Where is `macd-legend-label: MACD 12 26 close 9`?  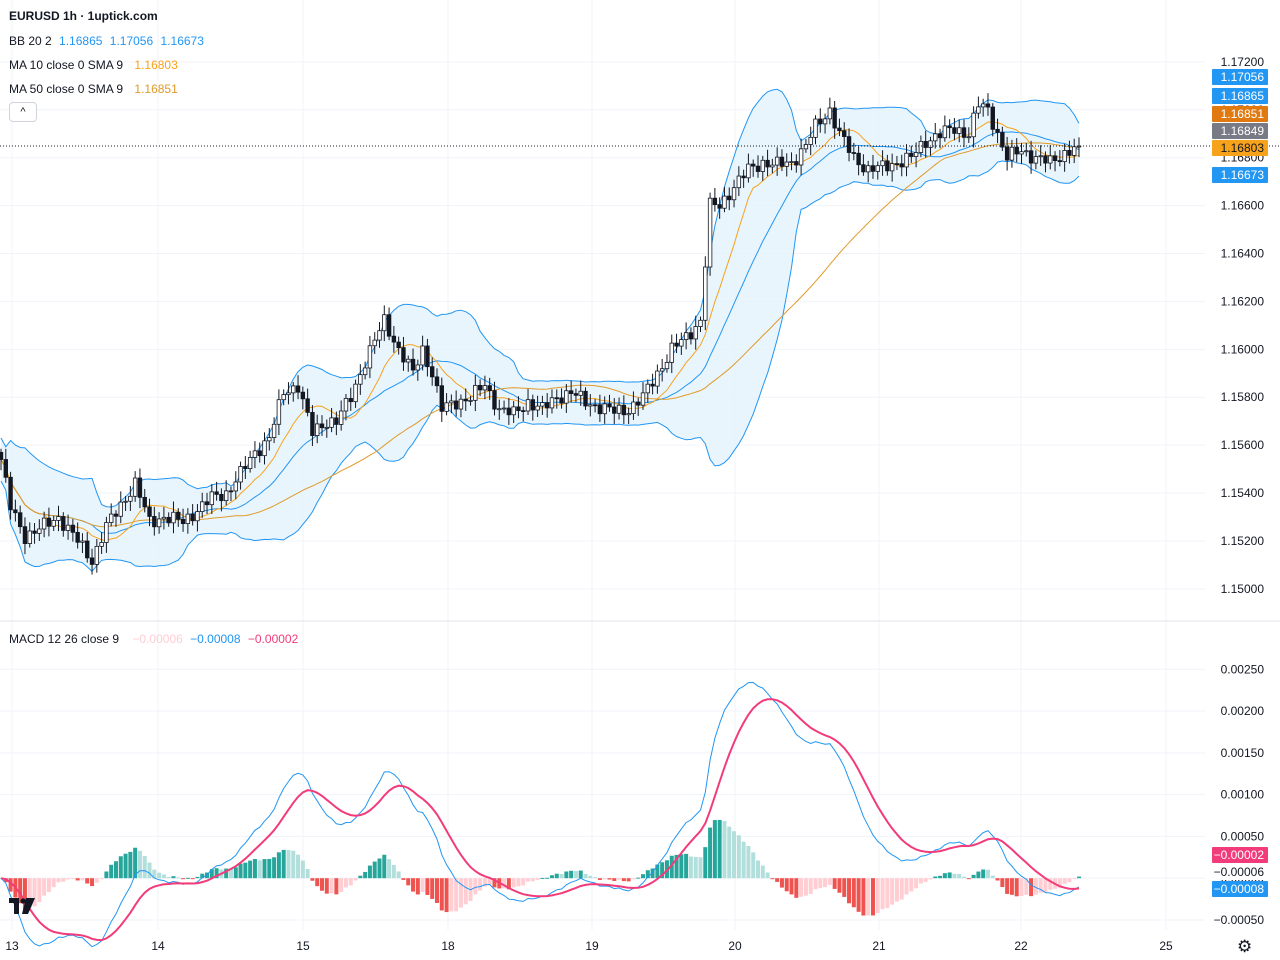
macd-legend-label: MACD 12 26 close 9 is located at coordinates (64, 639).